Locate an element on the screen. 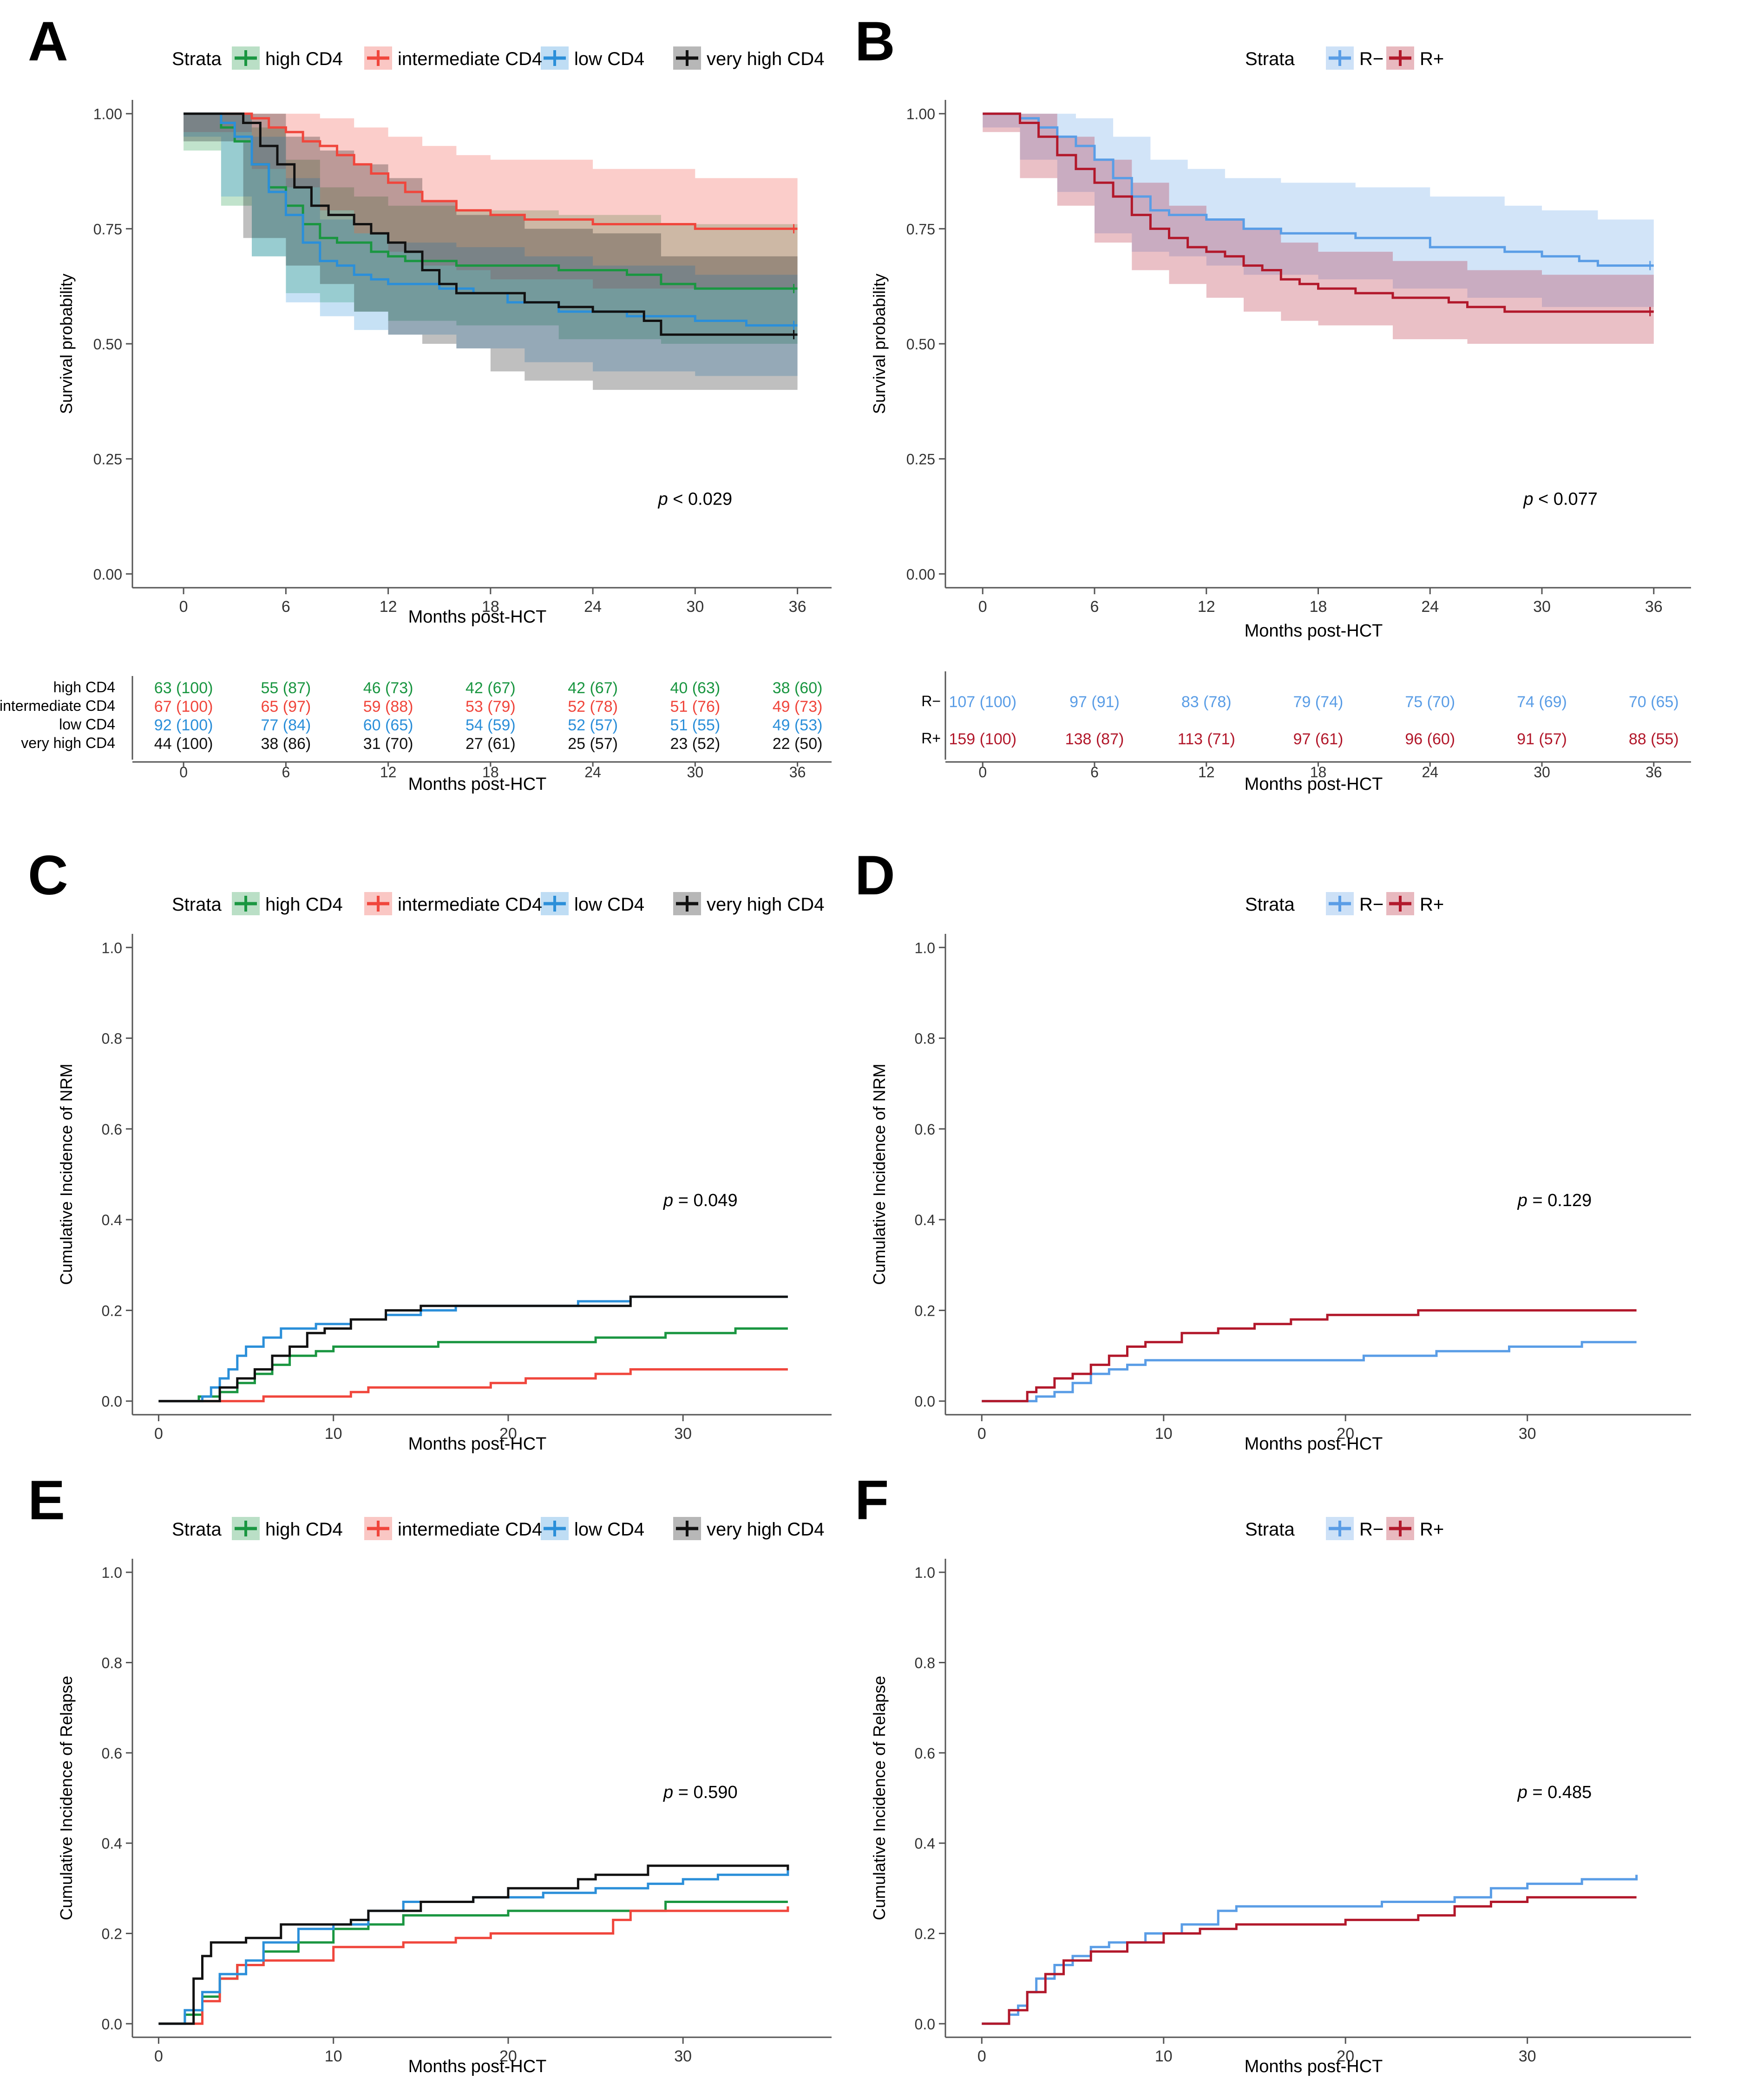 Image resolution: width=1744 pixels, height=2100 pixels. legend-entry: high CD4 is located at coordinates (304, 904).